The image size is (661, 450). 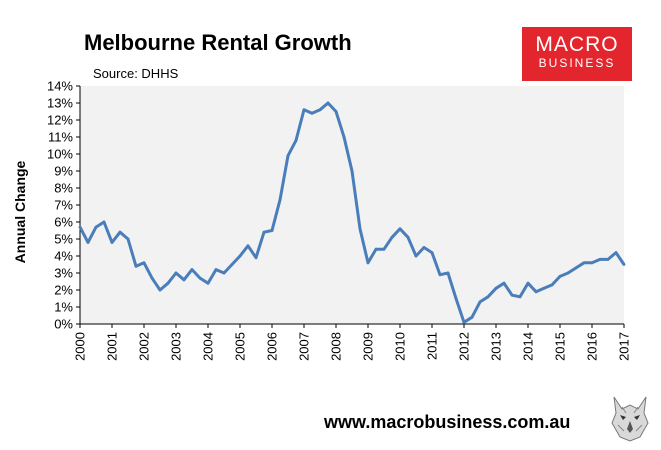 I want to click on x-tick-label: 2015, so click(x=560, y=346).